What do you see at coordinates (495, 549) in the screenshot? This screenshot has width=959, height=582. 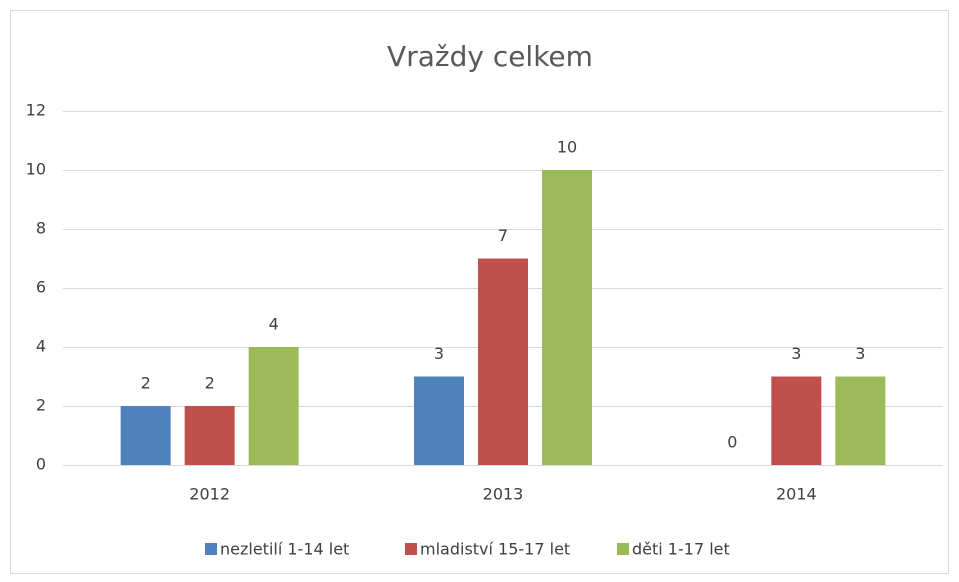 I see `legend-label: mladiství 15-17 let` at bounding box center [495, 549].